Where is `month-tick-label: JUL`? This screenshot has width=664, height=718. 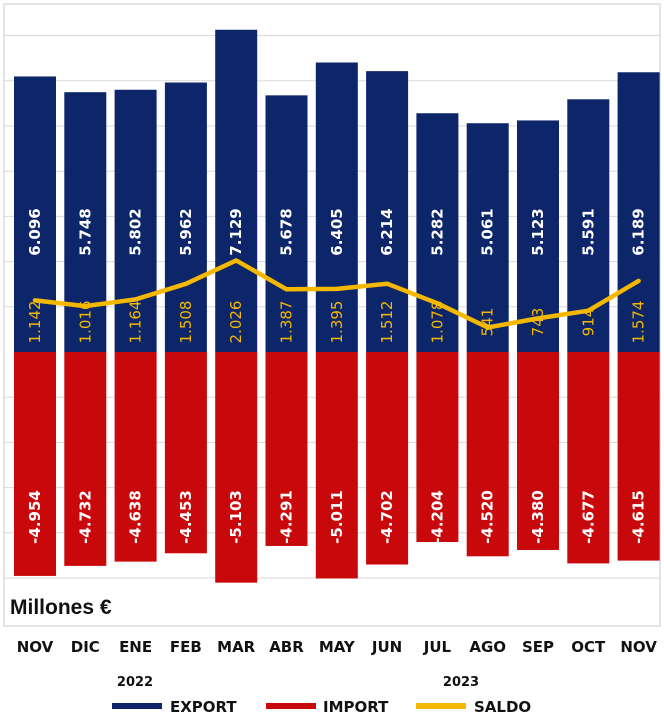
month-tick-label: JUL is located at coordinates (437, 647).